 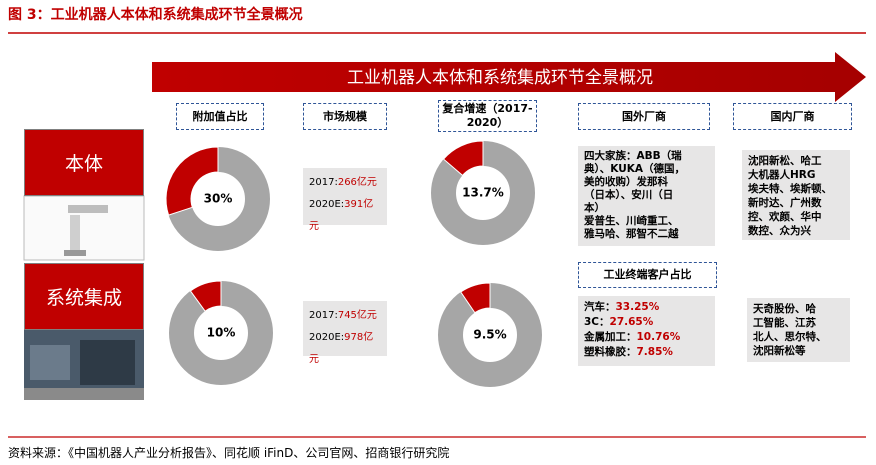 I want to click on customer-box: 汽车：33.25% 3C：27.65% 金属加工：10.76% 塑料橡胶：7.85%, so click(x=646, y=331).